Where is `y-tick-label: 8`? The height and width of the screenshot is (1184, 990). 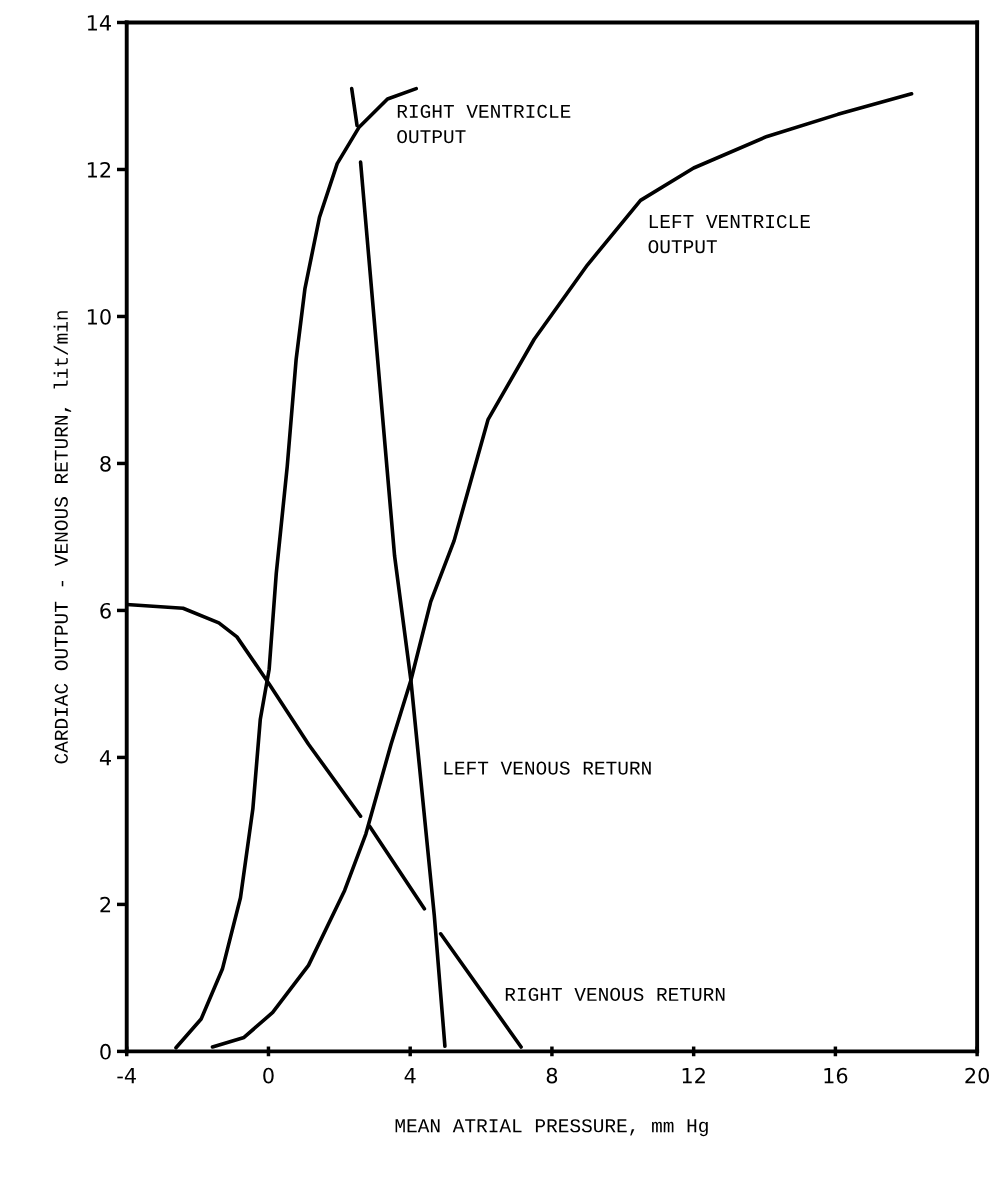
y-tick-label: 8 is located at coordinates (105, 463).